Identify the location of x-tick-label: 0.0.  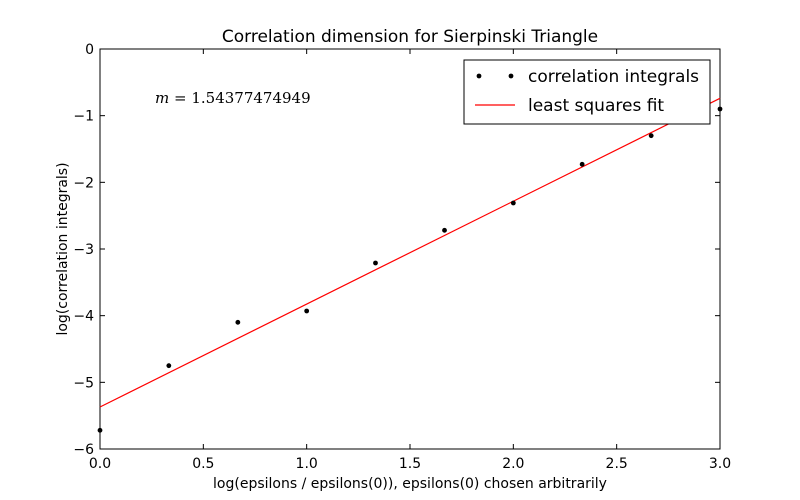
(100, 464).